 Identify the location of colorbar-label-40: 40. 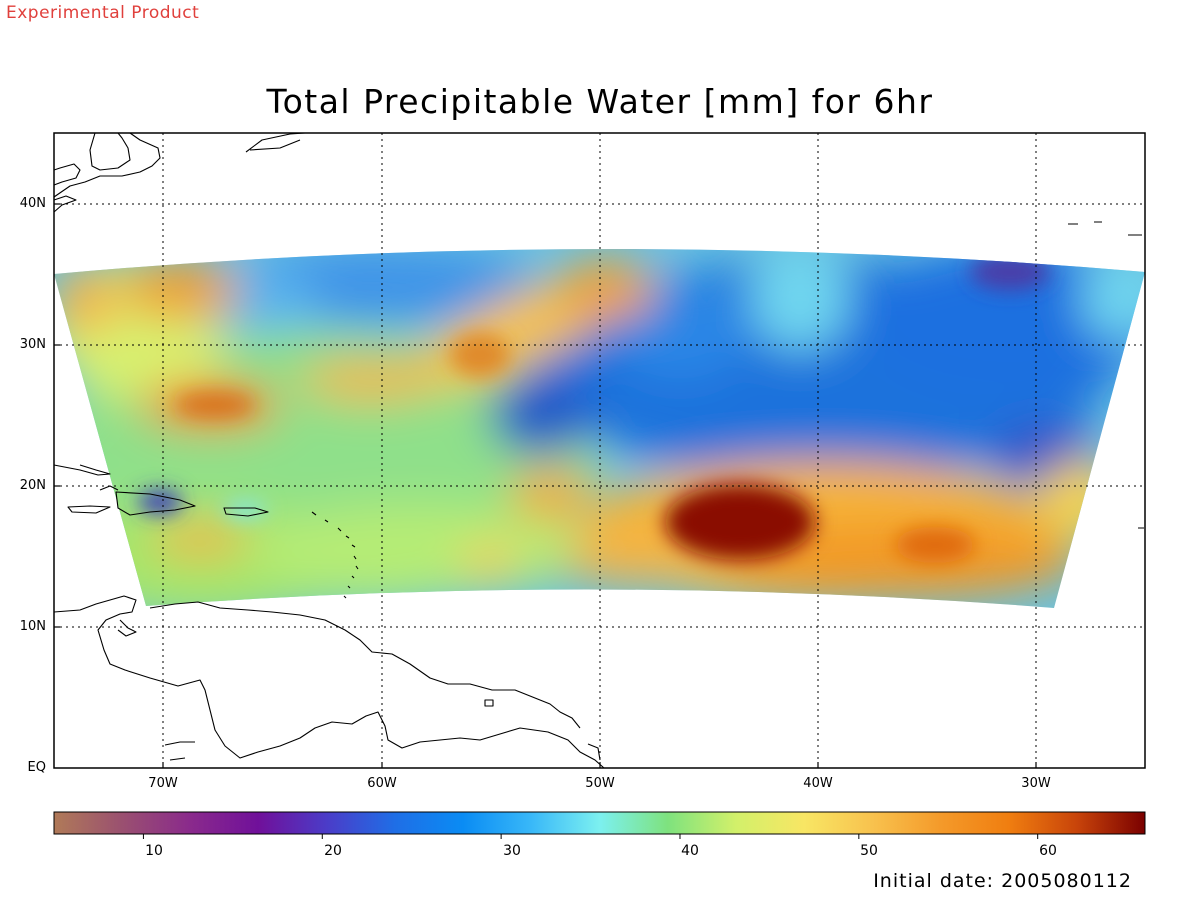
(690, 851).